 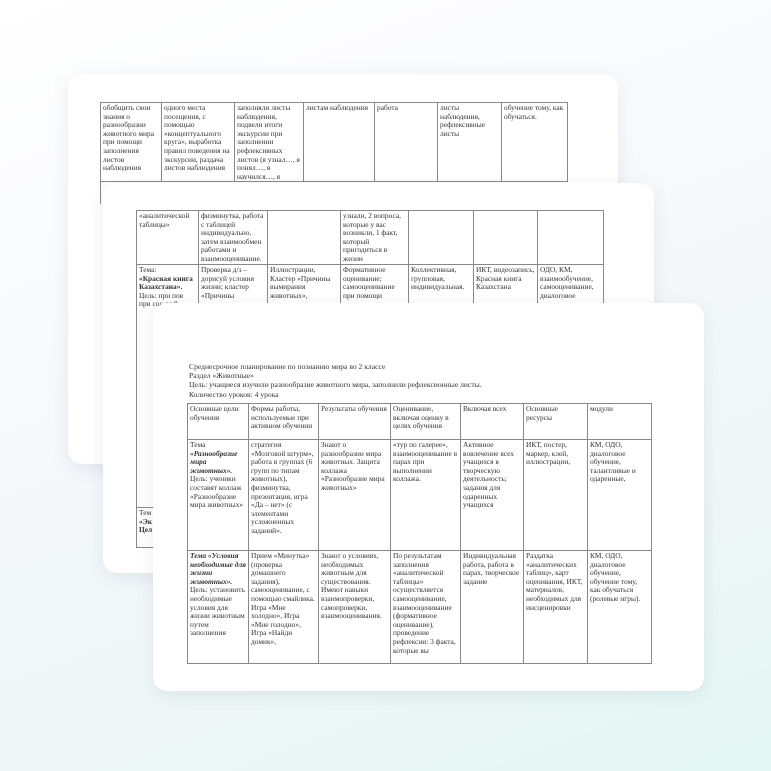 I want to click on table-cell: листы наблюдения, рефлексивные листы, so click(x=469, y=142).